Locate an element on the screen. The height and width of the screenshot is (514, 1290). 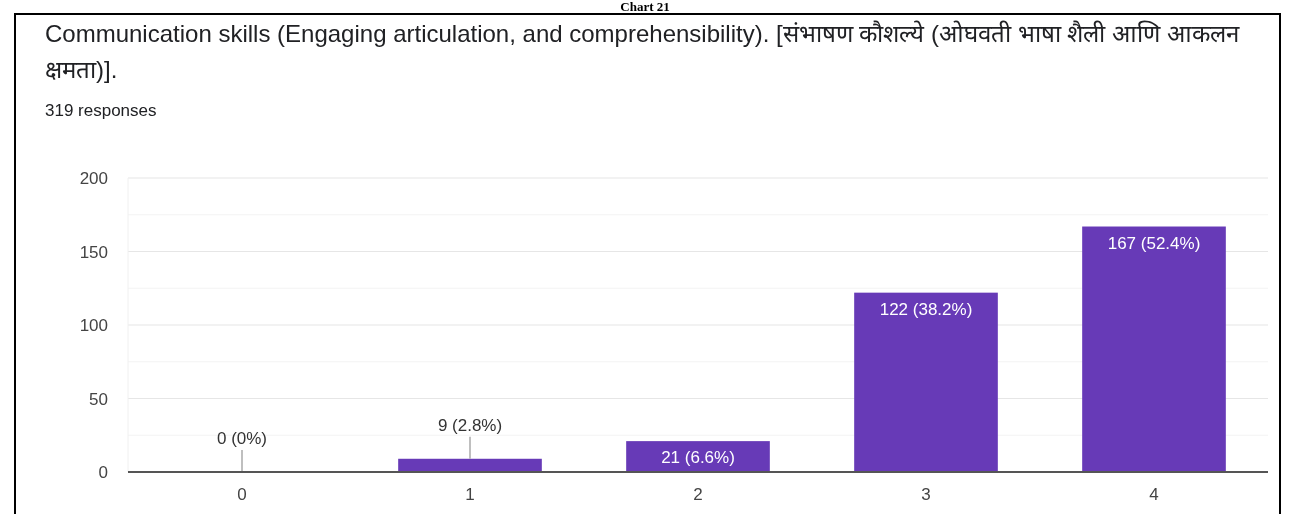
data-label: 9 (2.8%) is located at coordinates (470, 425).